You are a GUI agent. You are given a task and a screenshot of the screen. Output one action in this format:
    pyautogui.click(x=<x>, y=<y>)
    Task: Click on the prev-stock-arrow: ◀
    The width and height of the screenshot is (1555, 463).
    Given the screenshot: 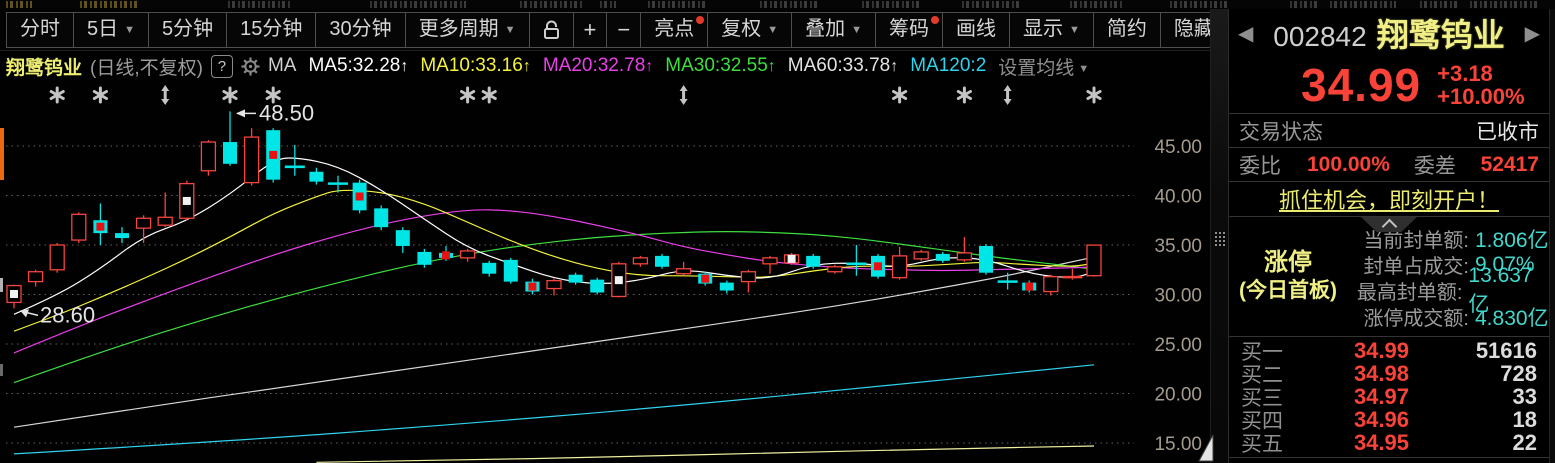 What is the action you would take?
    pyautogui.click(x=1246, y=33)
    